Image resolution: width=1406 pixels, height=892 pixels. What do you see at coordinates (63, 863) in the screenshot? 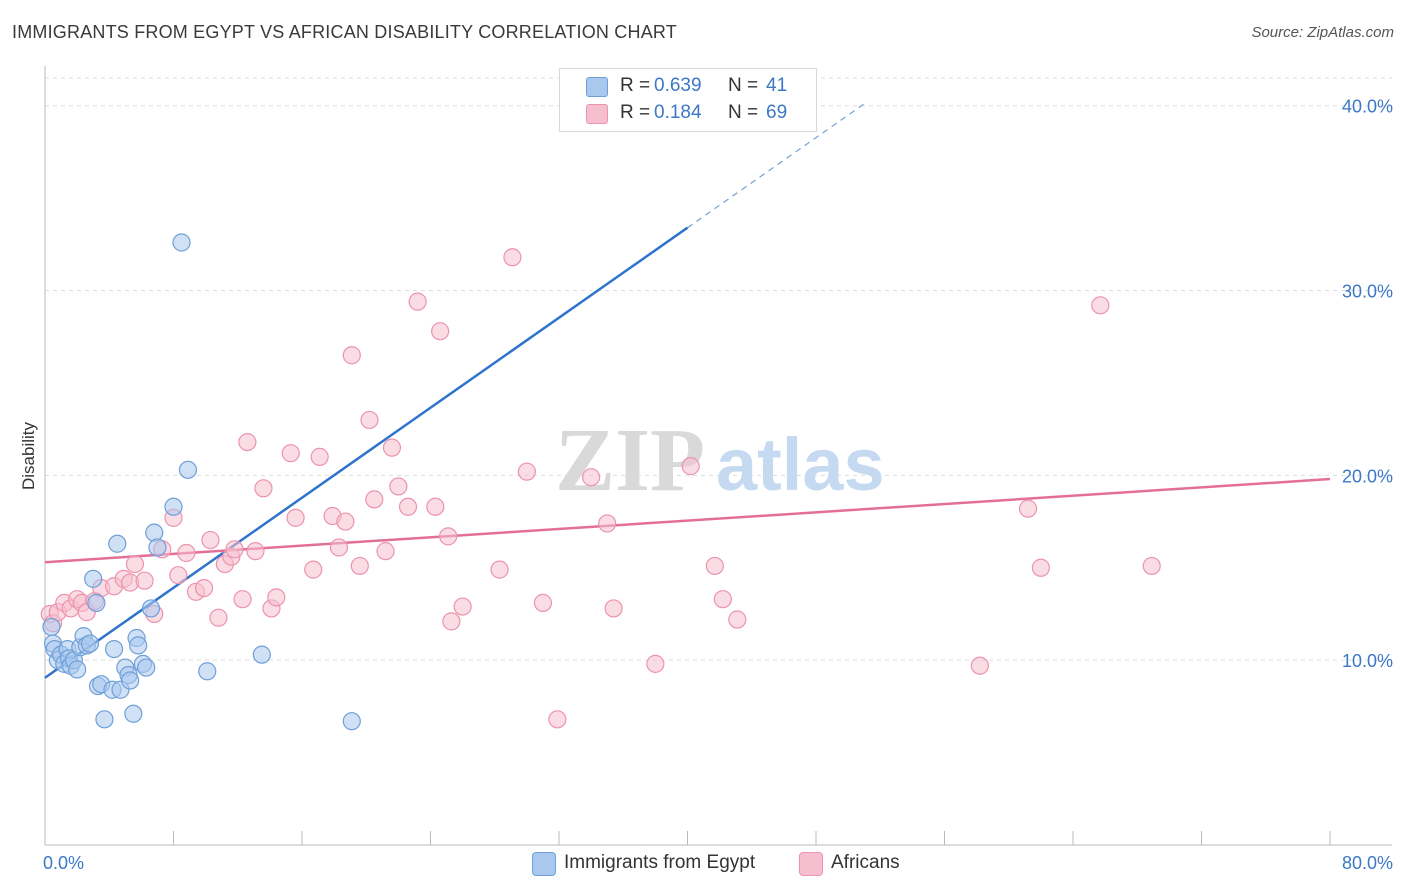
I see `x-tick-label: 0.0%` at bounding box center [63, 863].